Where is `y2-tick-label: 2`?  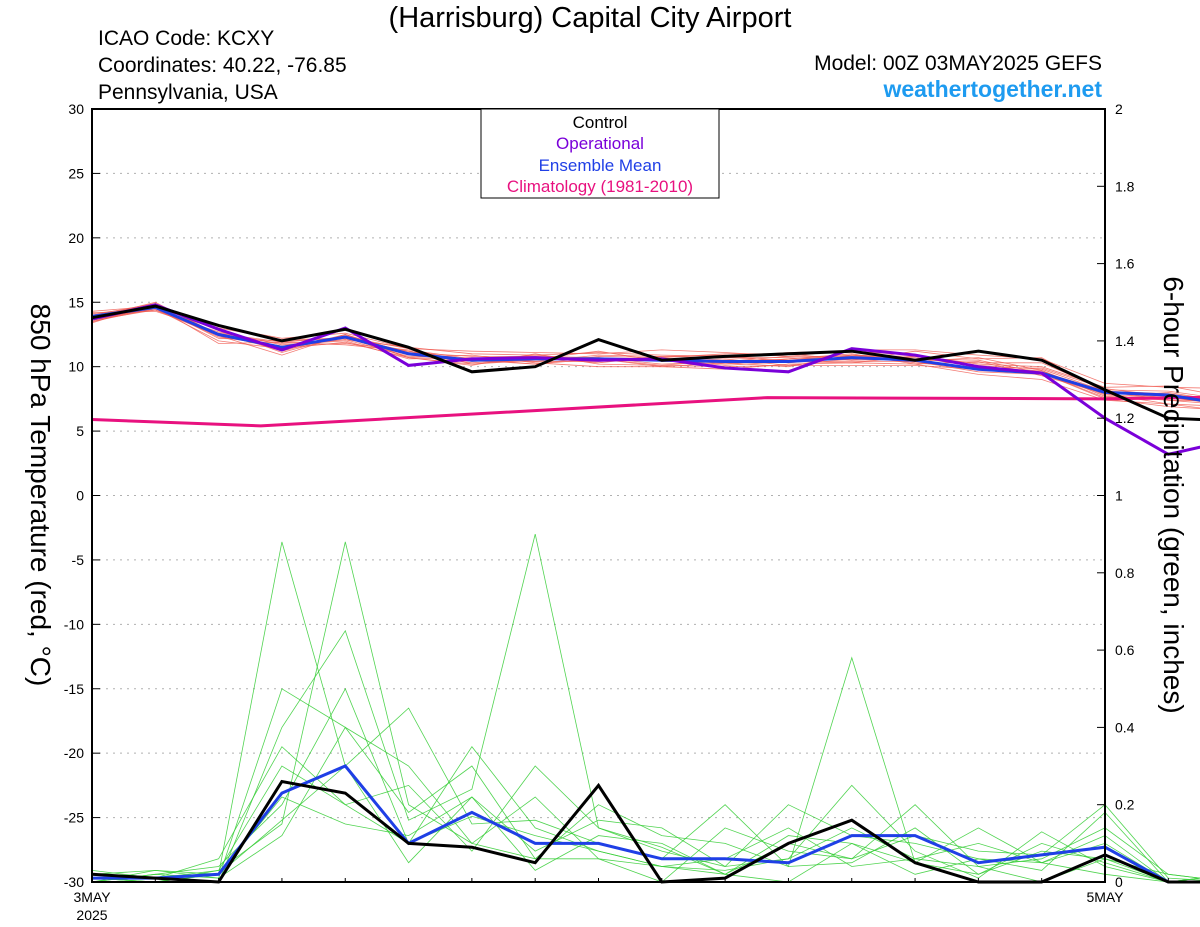 y2-tick-label: 2 is located at coordinates (1119, 109).